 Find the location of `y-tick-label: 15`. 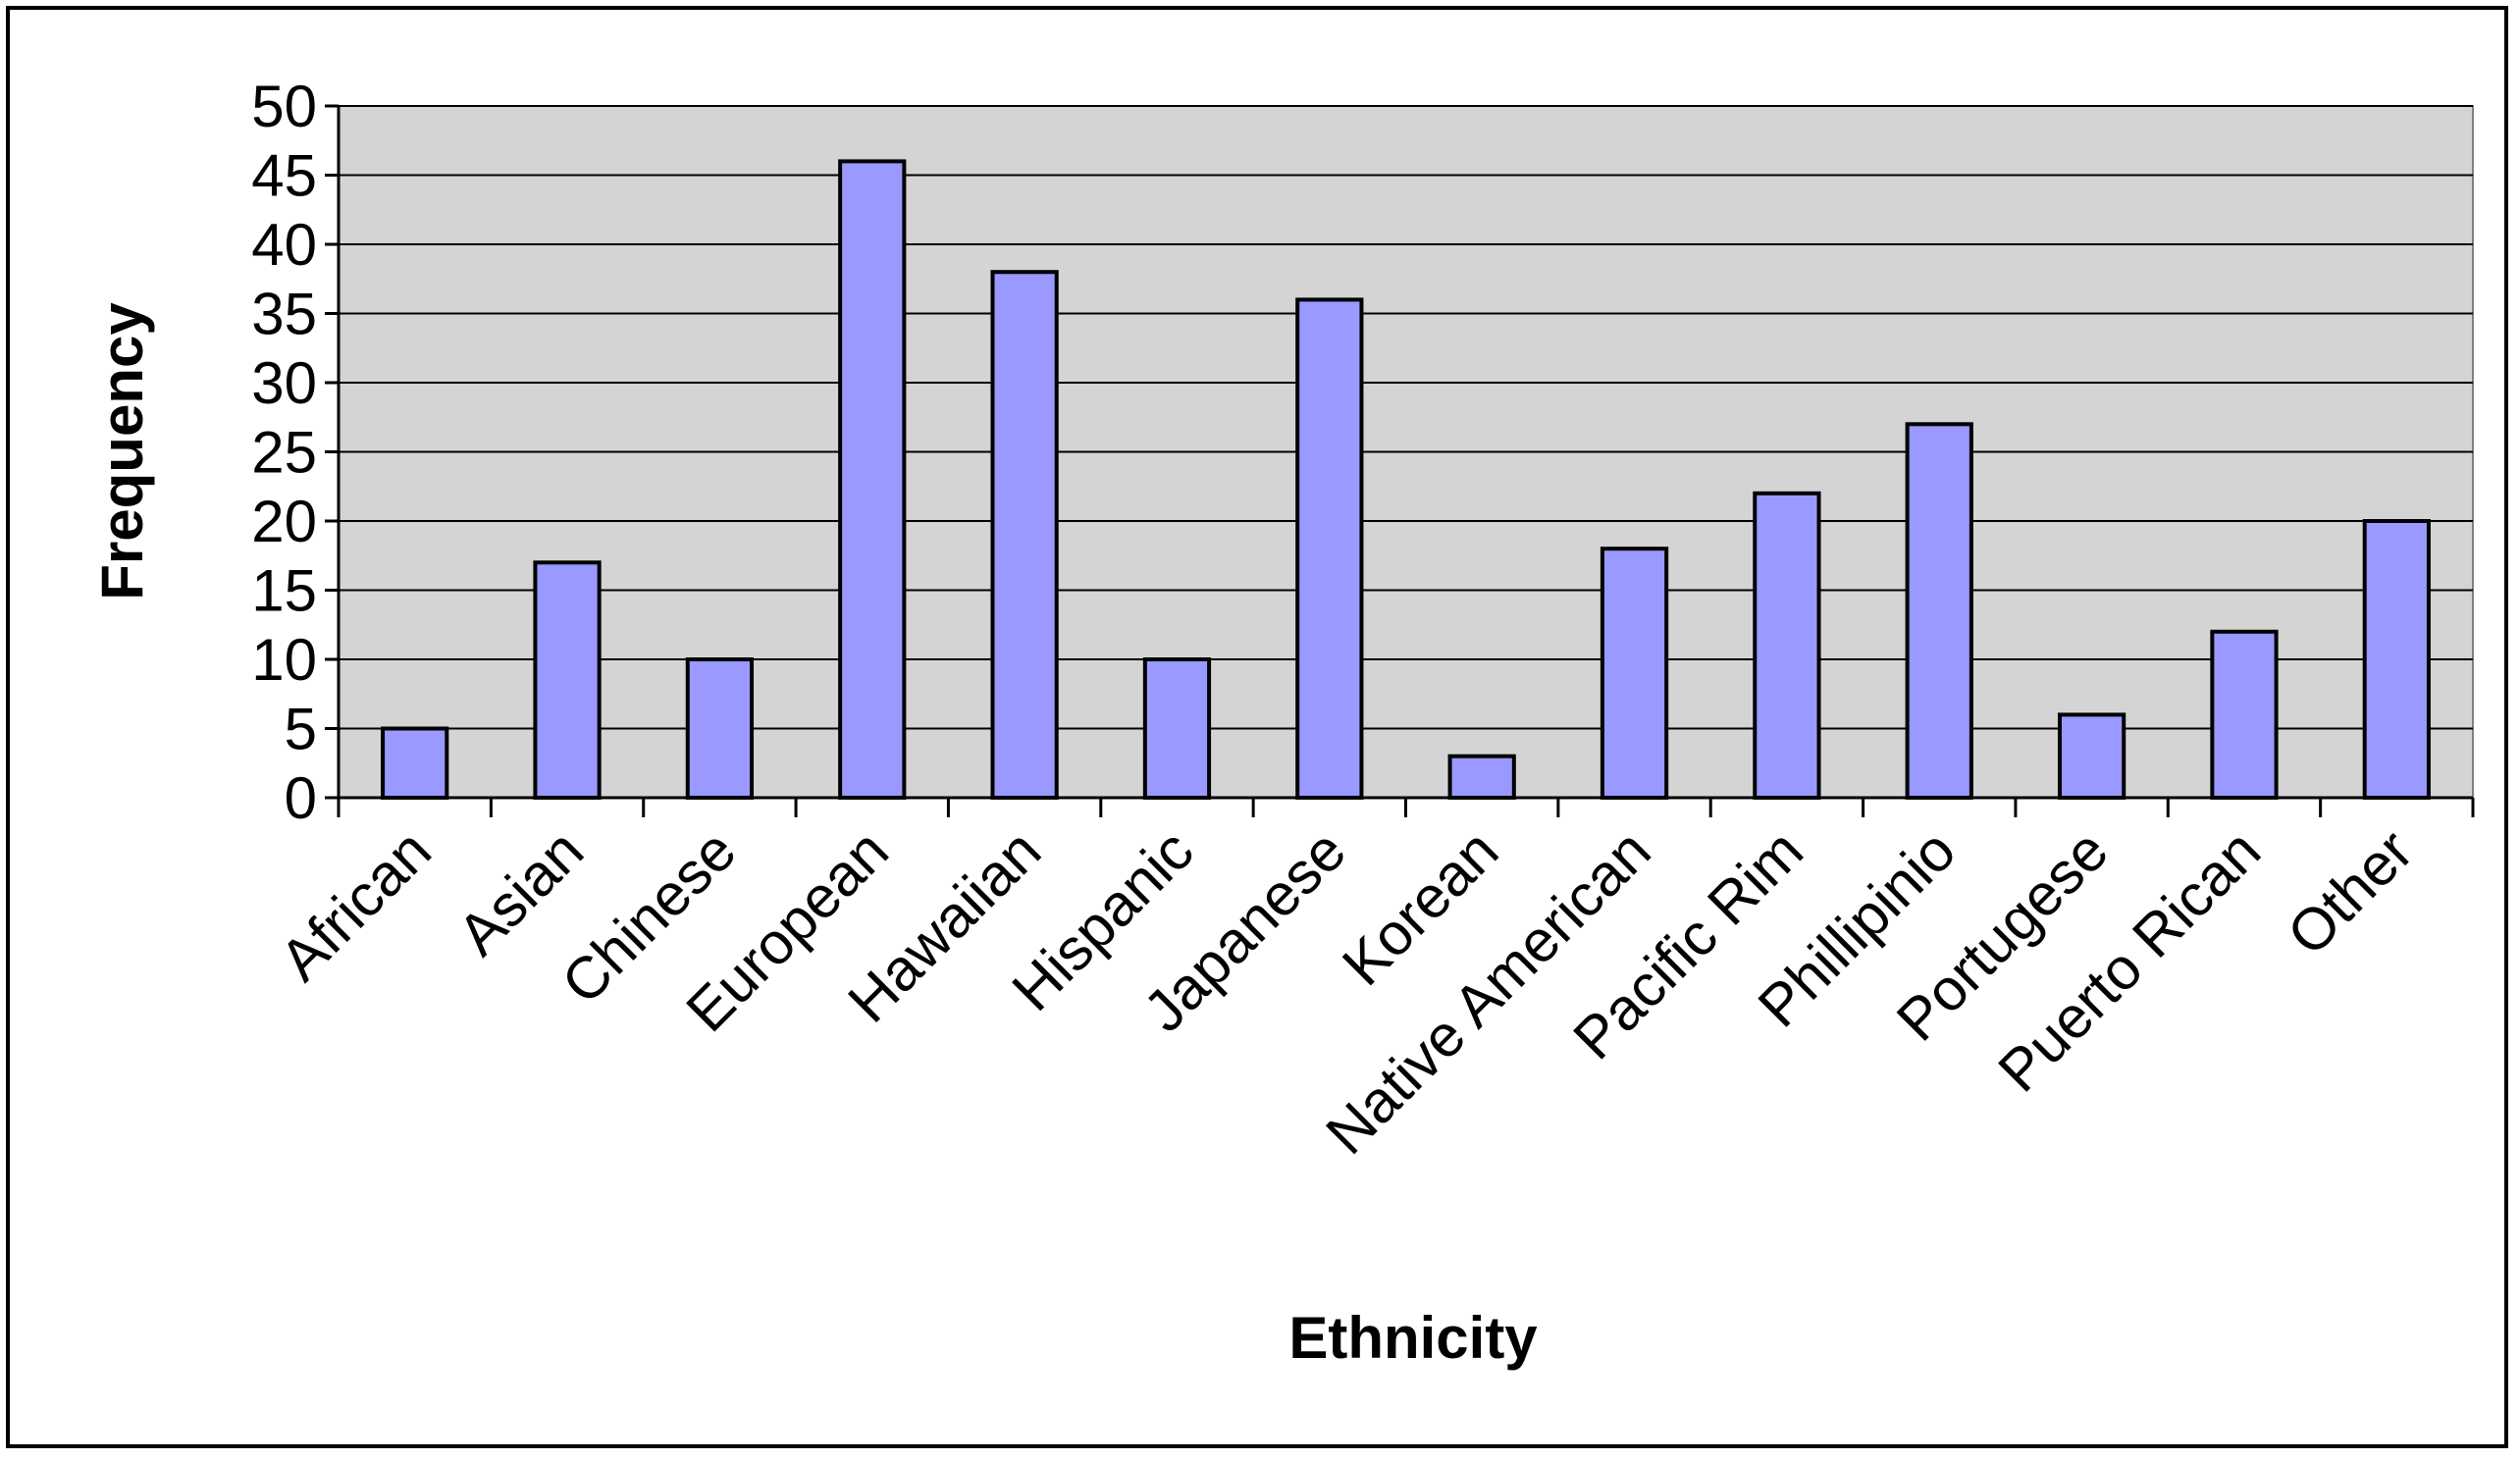

y-tick-label: 15 is located at coordinates (284, 591).